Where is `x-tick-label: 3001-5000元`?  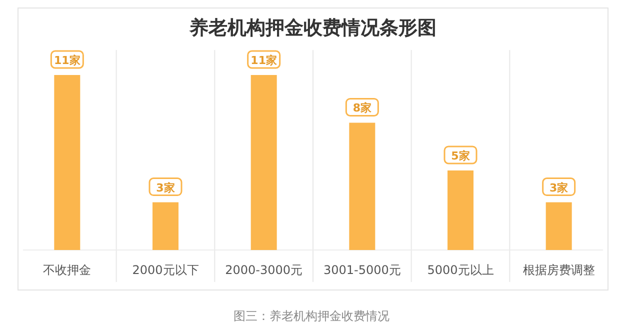
x-tick-label: 3001-5000元 is located at coordinates (362, 270).